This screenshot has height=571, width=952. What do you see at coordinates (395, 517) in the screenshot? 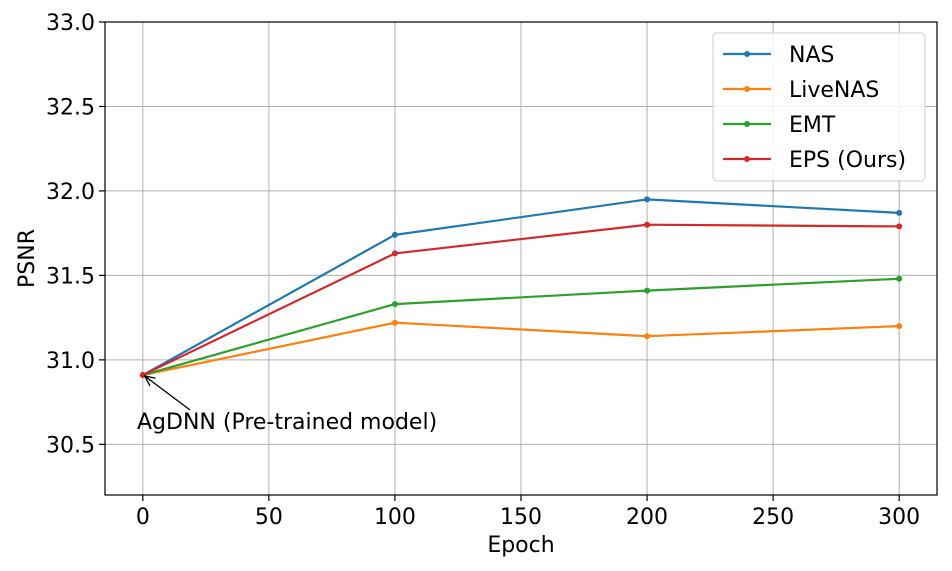
I see `x-tick-label: 100` at bounding box center [395, 517].